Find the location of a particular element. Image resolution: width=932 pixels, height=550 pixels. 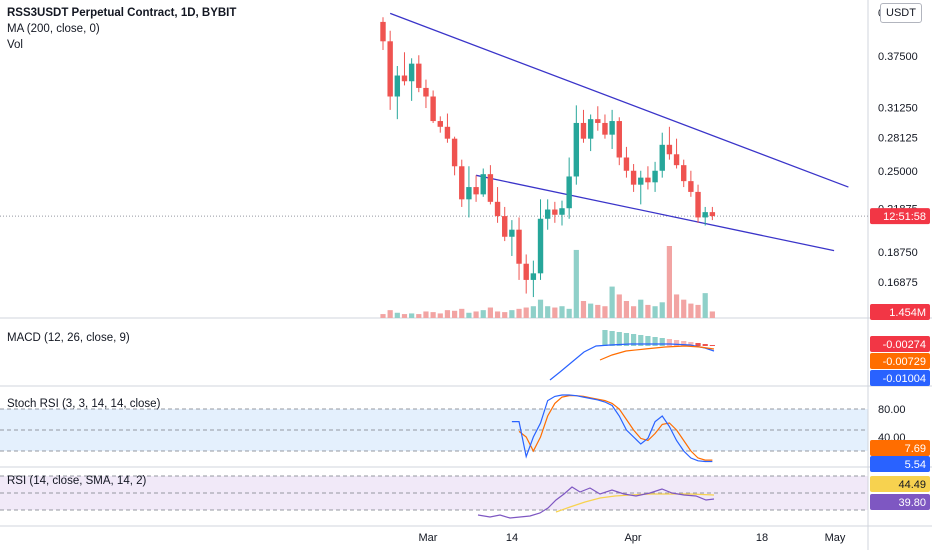

price-tick-label: 0.31250 is located at coordinates (898, 109).